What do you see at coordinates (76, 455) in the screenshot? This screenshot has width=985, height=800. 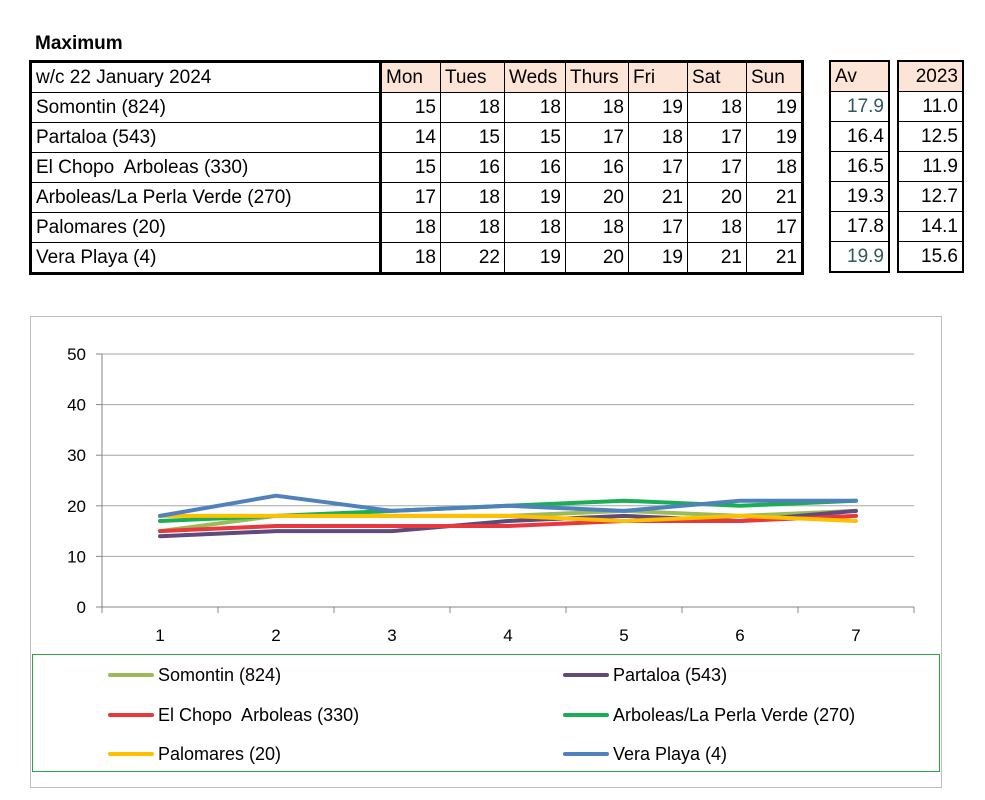 I see `y-tick-label: 30` at bounding box center [76, 455].